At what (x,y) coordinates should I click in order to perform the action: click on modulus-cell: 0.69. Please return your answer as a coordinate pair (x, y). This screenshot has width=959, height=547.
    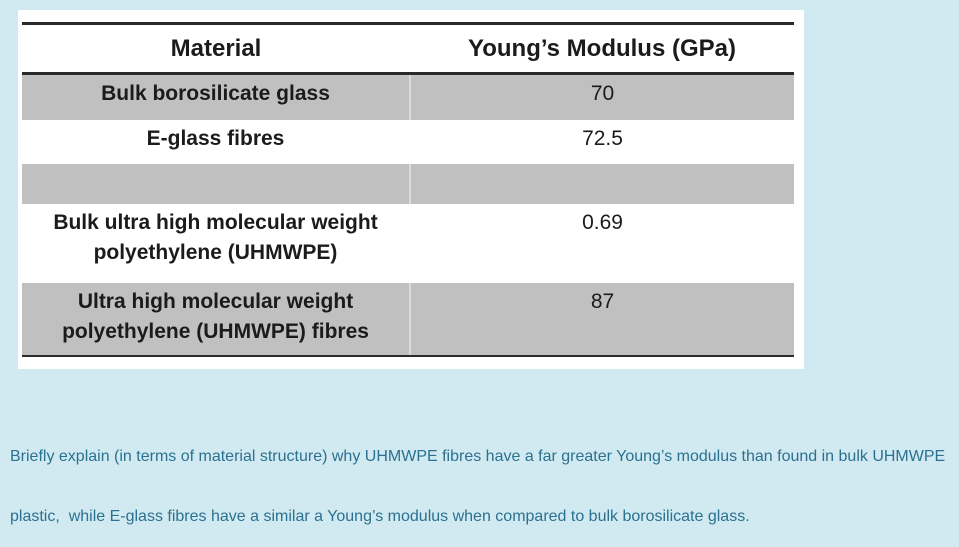
    Looking at the image, I should click on (601, 243).